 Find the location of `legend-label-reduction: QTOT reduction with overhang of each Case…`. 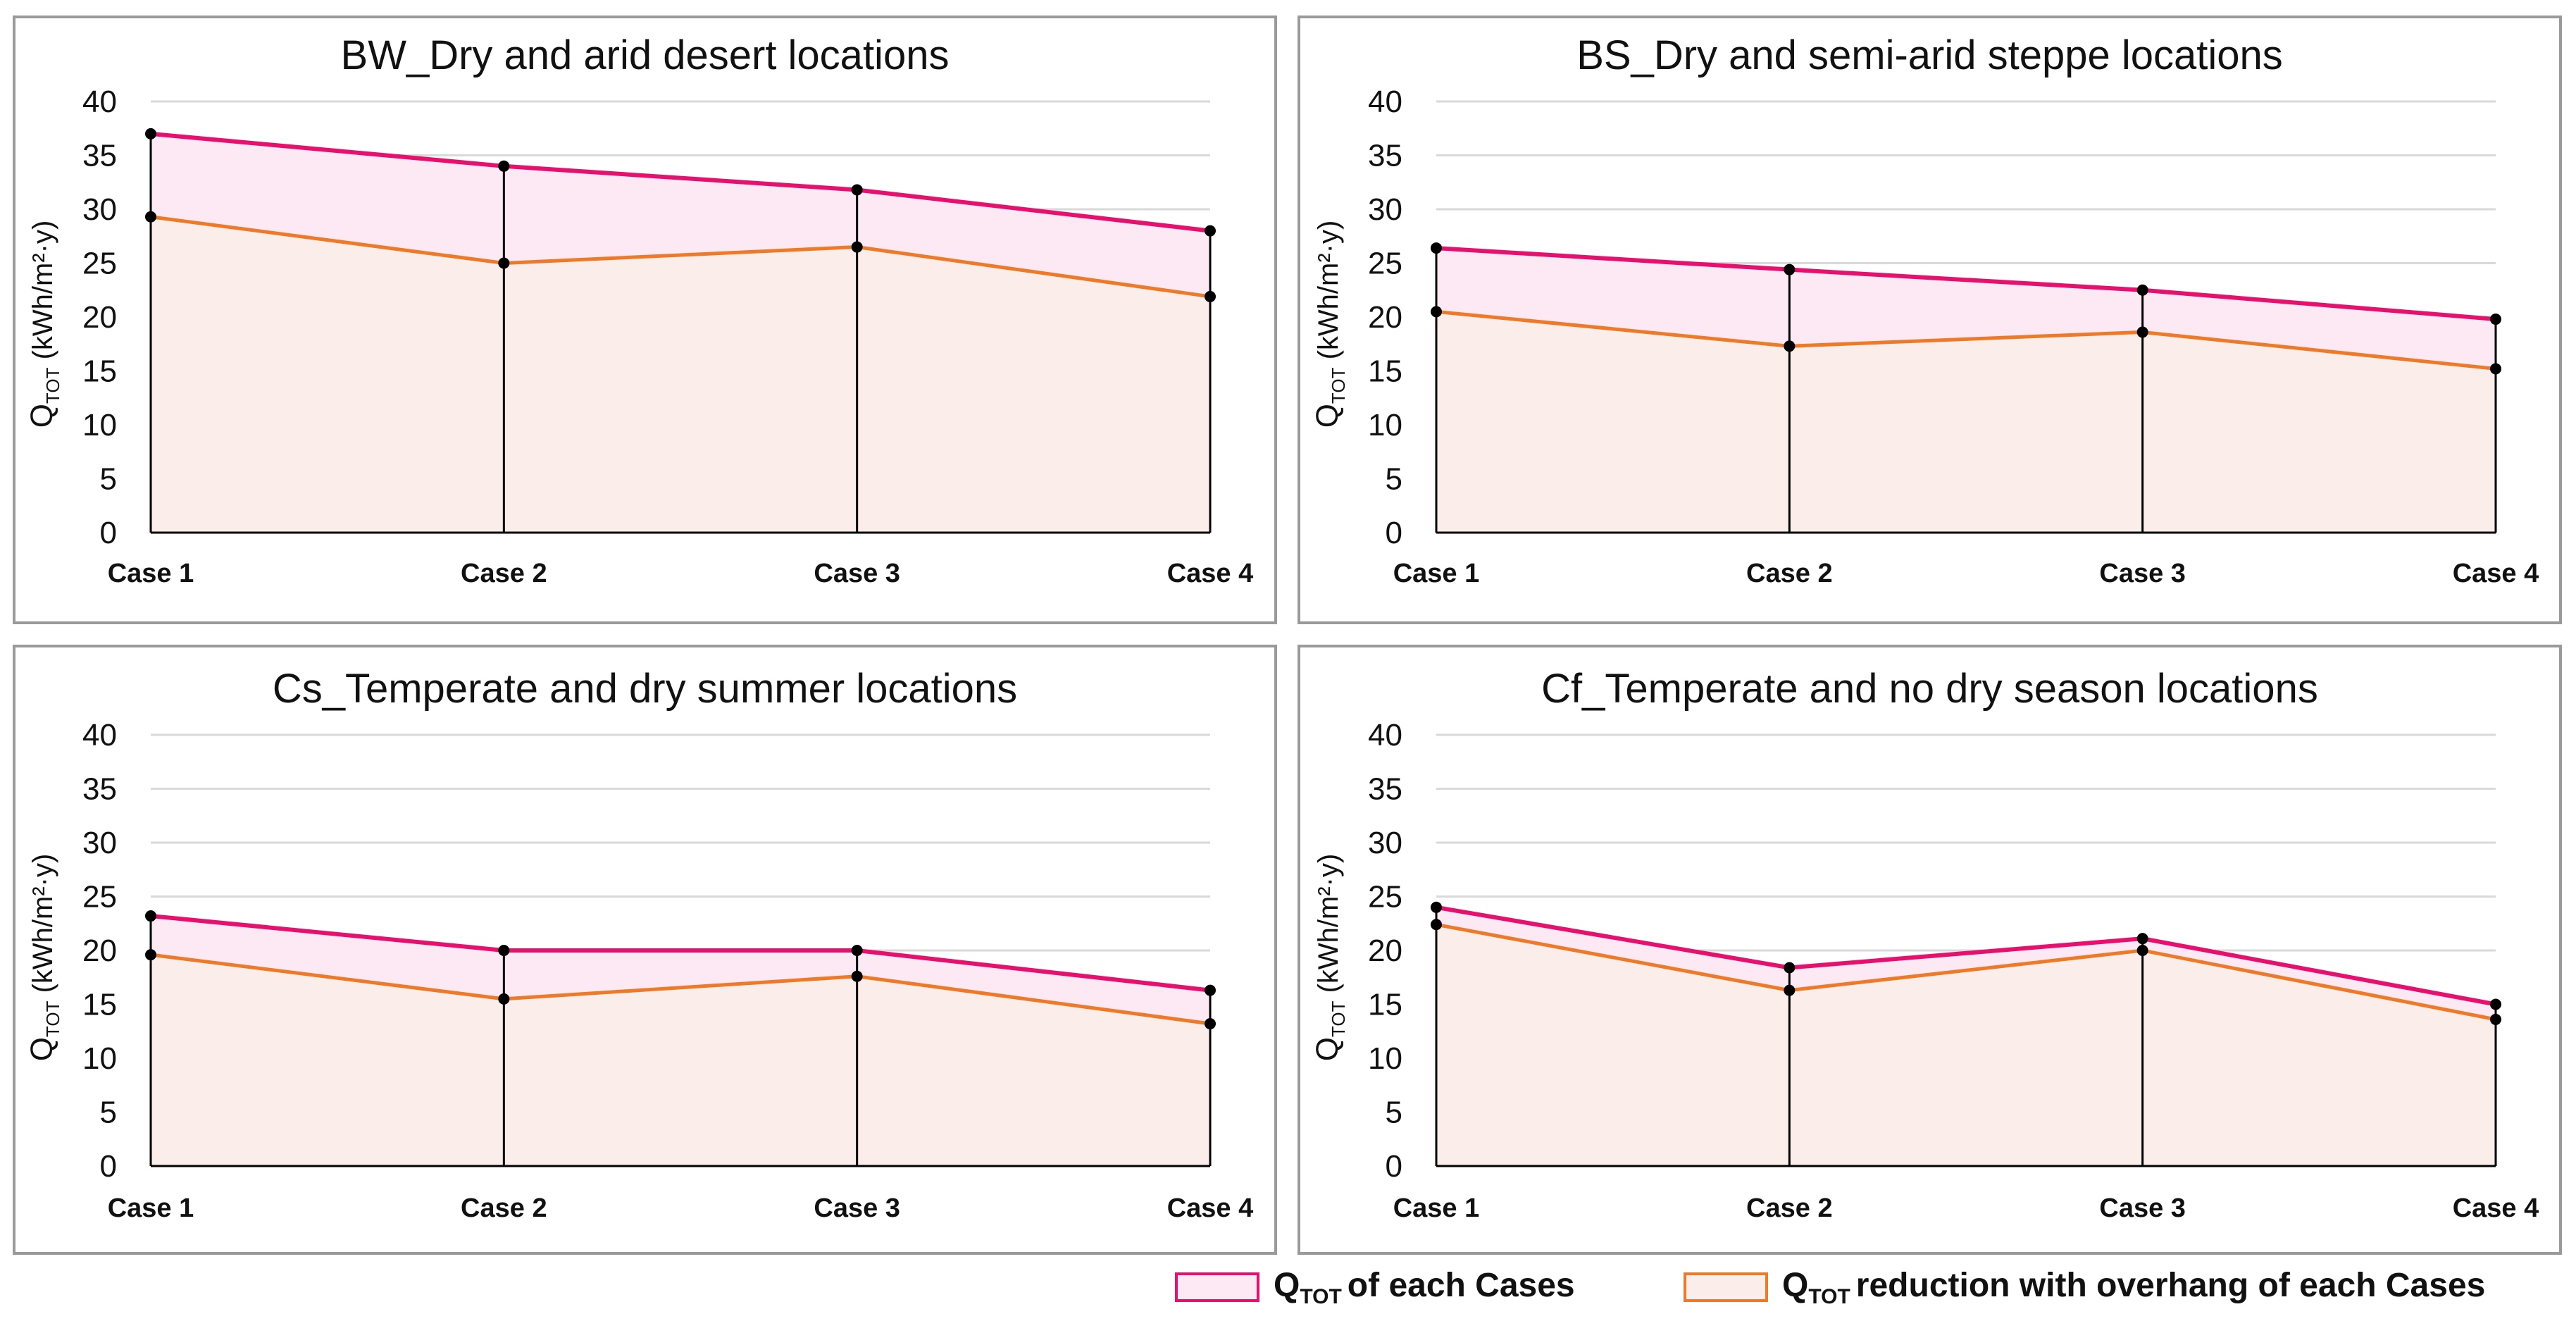

legend-label-reduction: QTOT reduction with overhang of each Case… is located at coordinates (2134, 1287).